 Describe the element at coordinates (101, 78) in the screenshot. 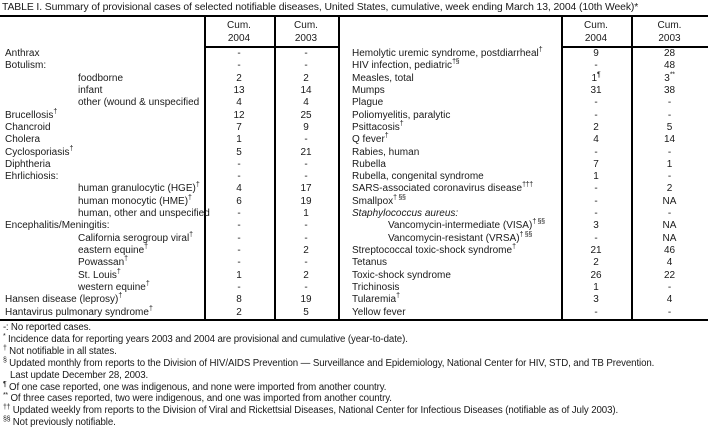

I see `disease-label: foodborne` at that location.